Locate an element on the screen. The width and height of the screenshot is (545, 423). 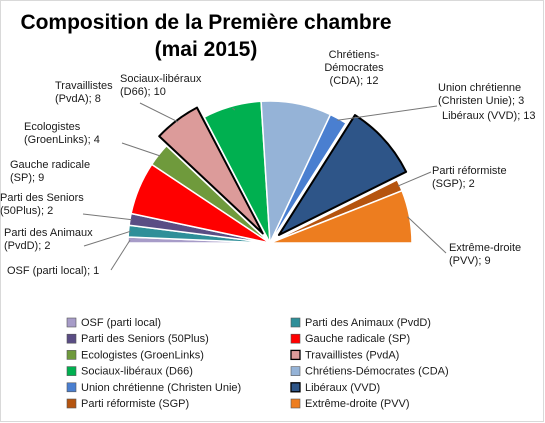
leader-line-parti-des-animaux-pvdd is located at coordinates (107, 238).